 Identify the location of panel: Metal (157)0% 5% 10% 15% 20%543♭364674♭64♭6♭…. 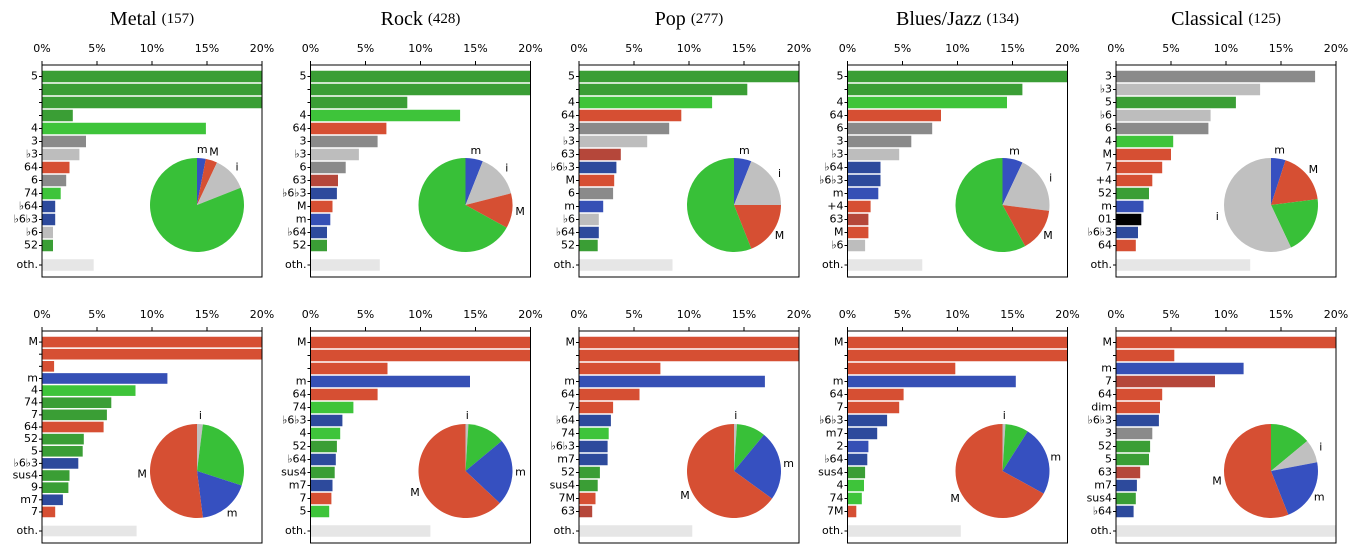
(144, 143).